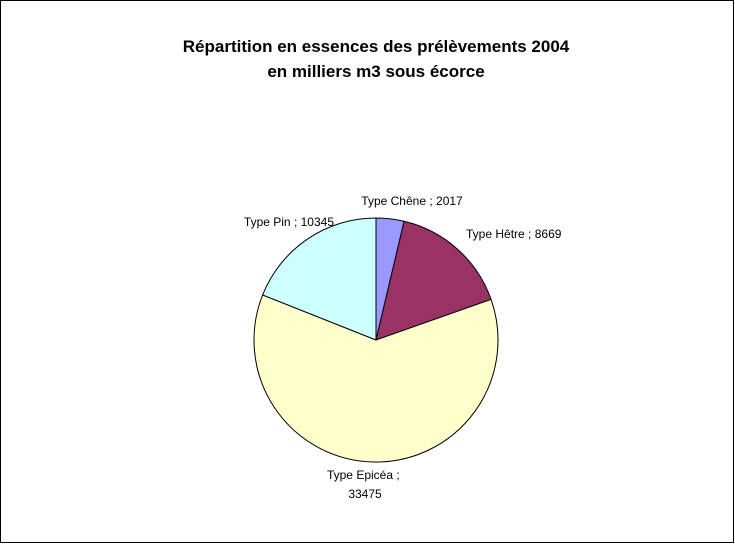  Describe the element at coordinates (267, 222) in the screenshot. I see `label-category: Type Pin` at that location.